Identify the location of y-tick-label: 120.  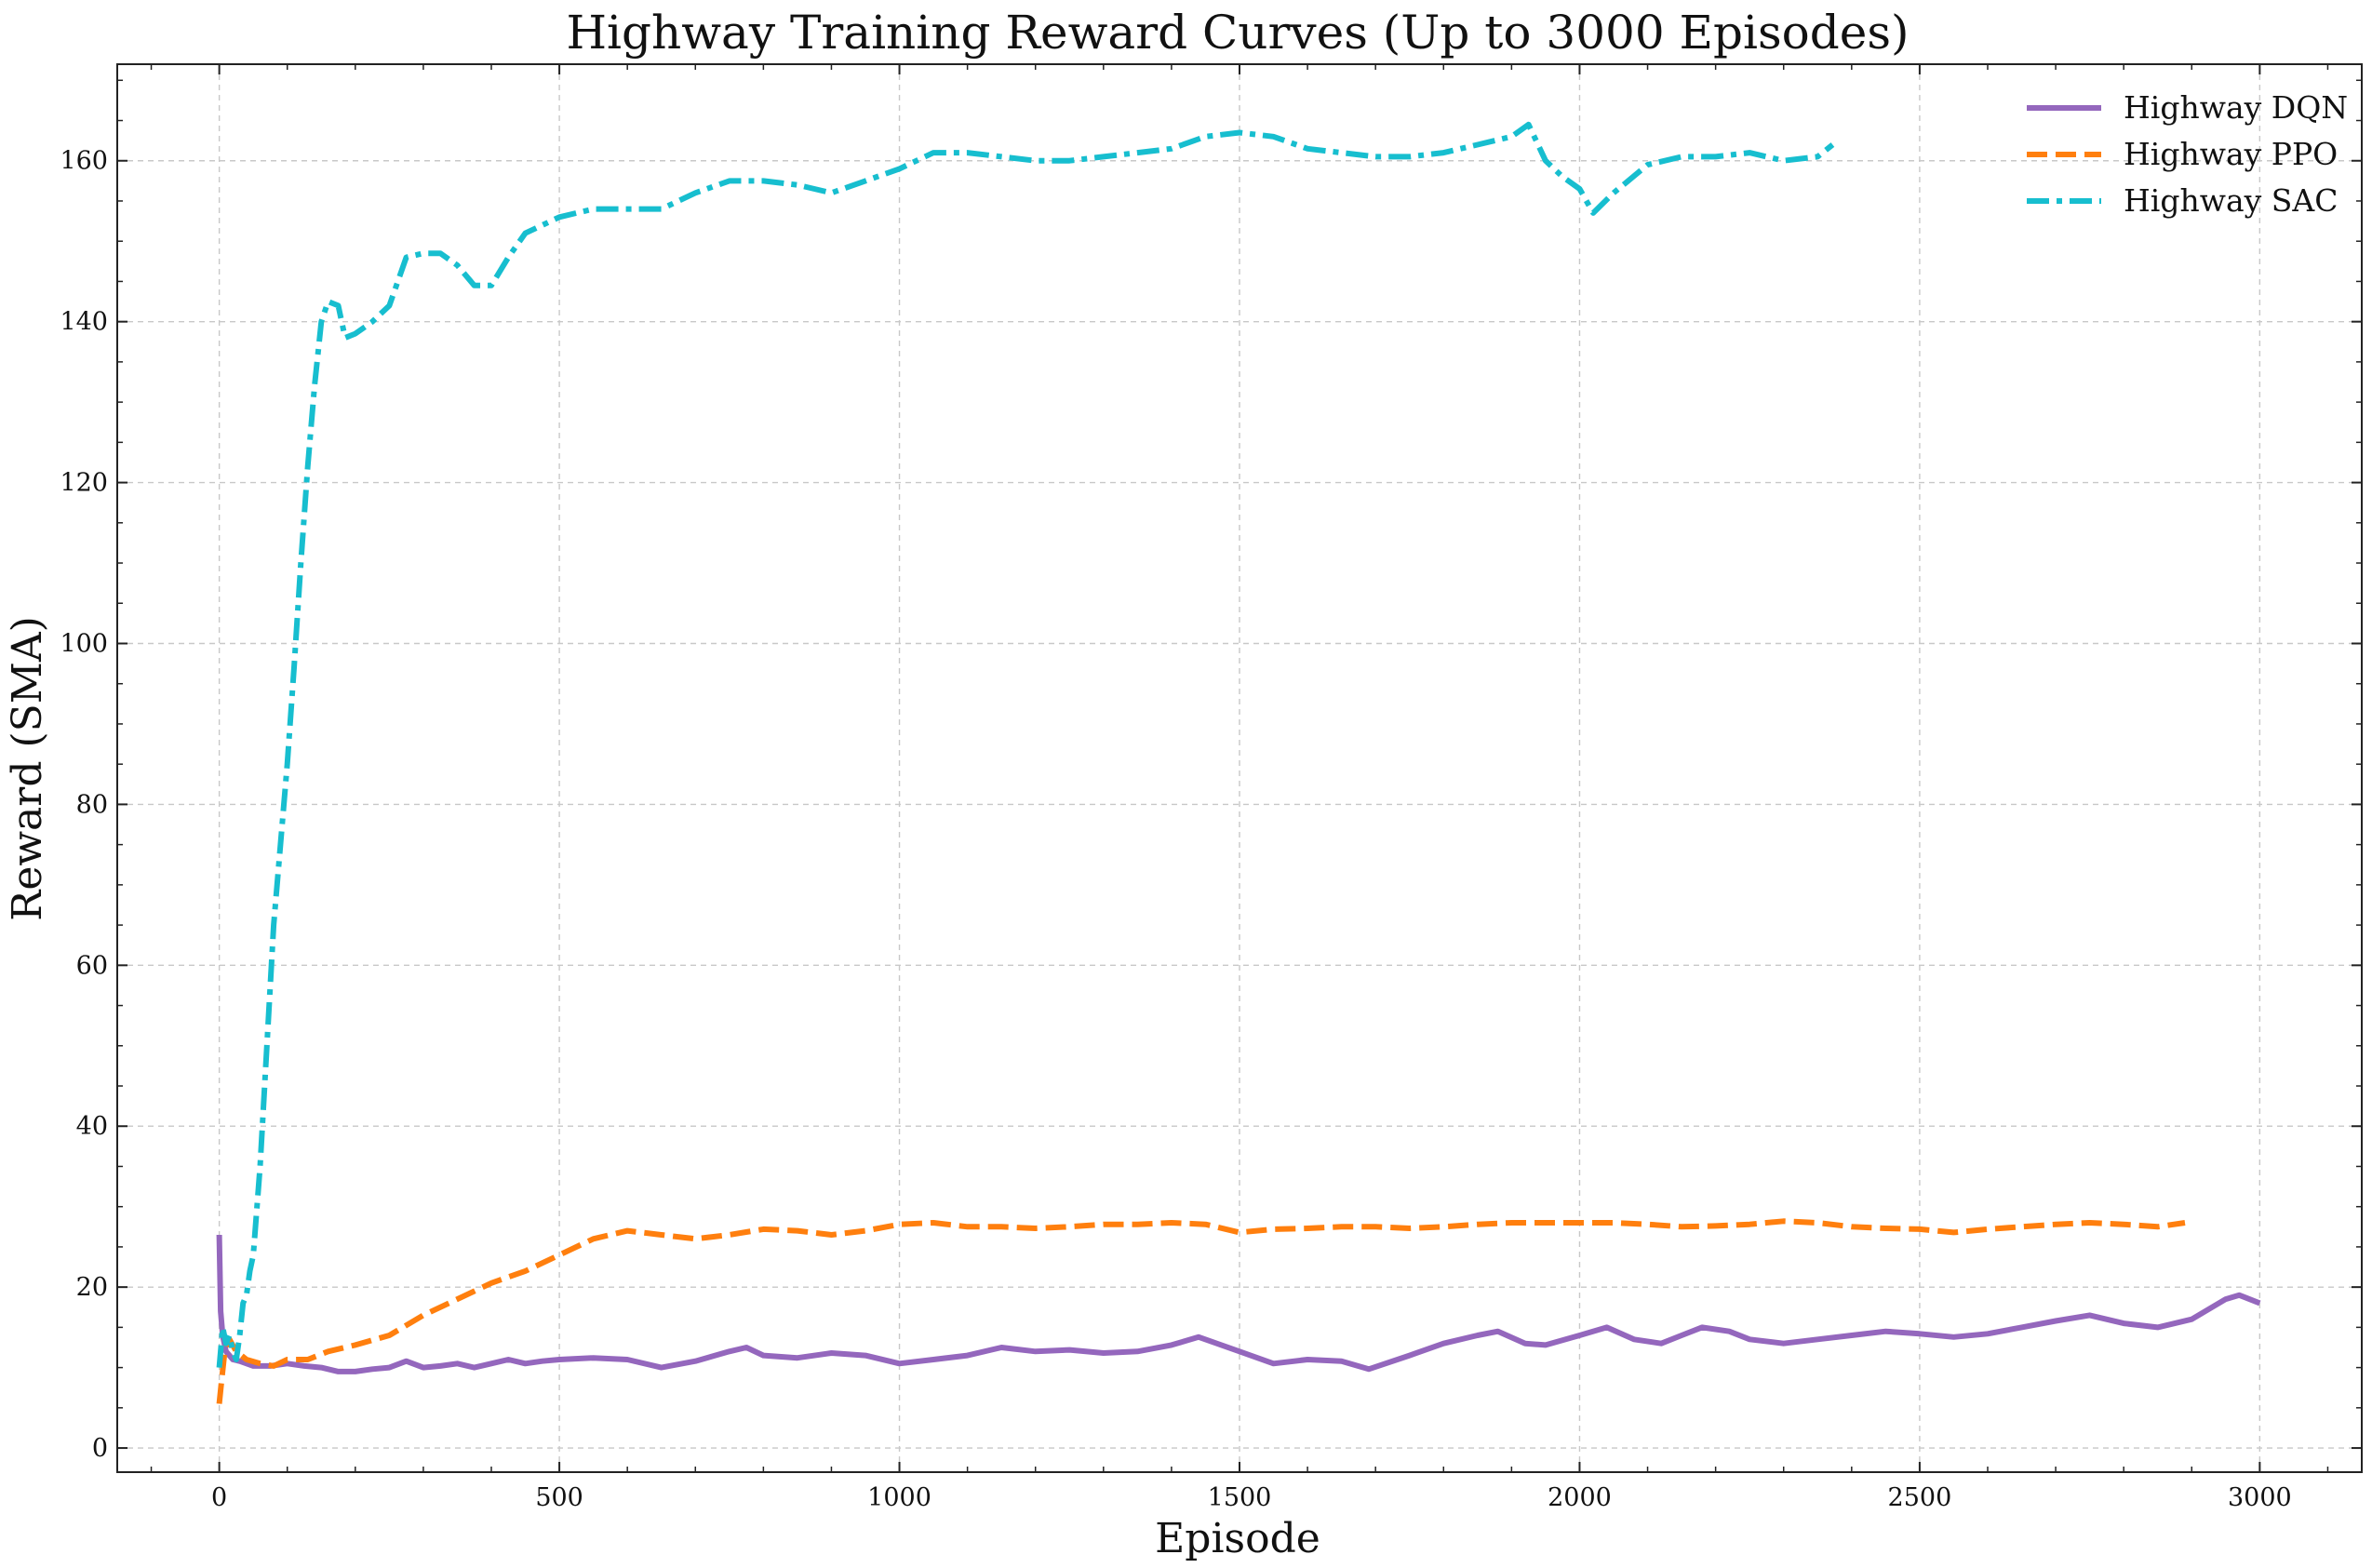
(84, 483).